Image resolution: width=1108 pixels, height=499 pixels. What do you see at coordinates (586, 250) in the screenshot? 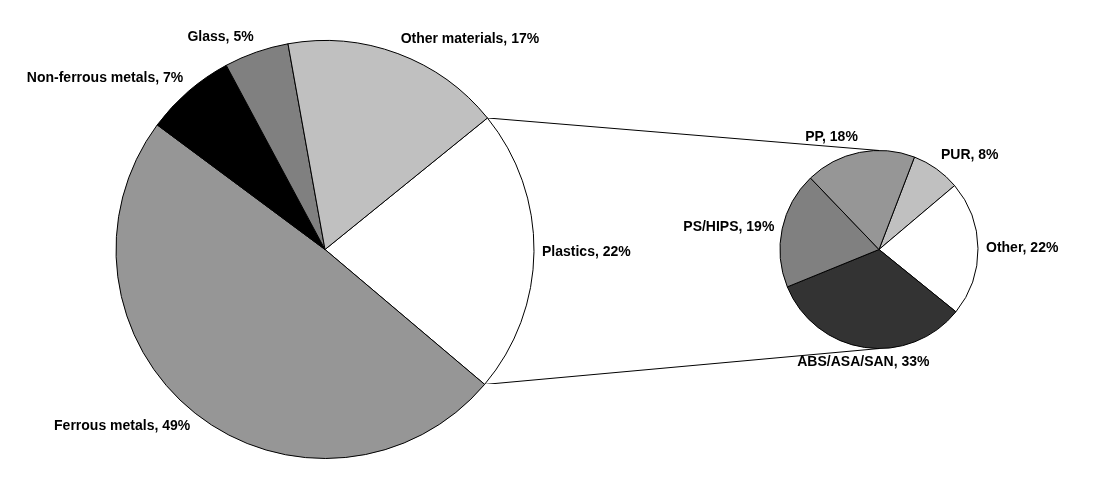
I see `slice-label: Plastics, 22%` at bounding box center [586, 250].